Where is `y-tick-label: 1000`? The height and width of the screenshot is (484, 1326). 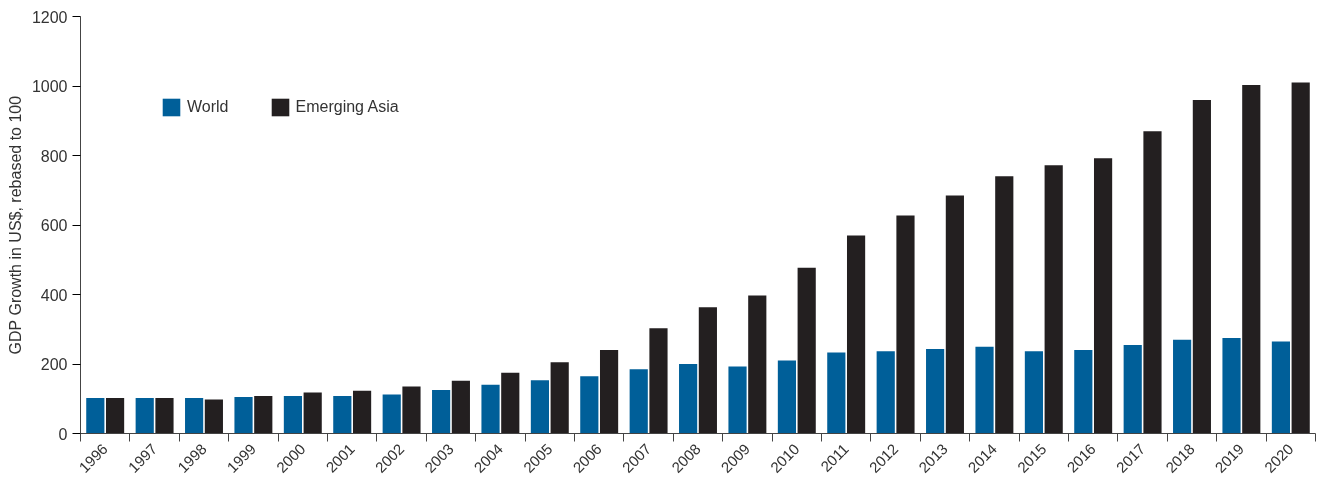
y-tick-label: 1000 is located at coordinates (49, 86).